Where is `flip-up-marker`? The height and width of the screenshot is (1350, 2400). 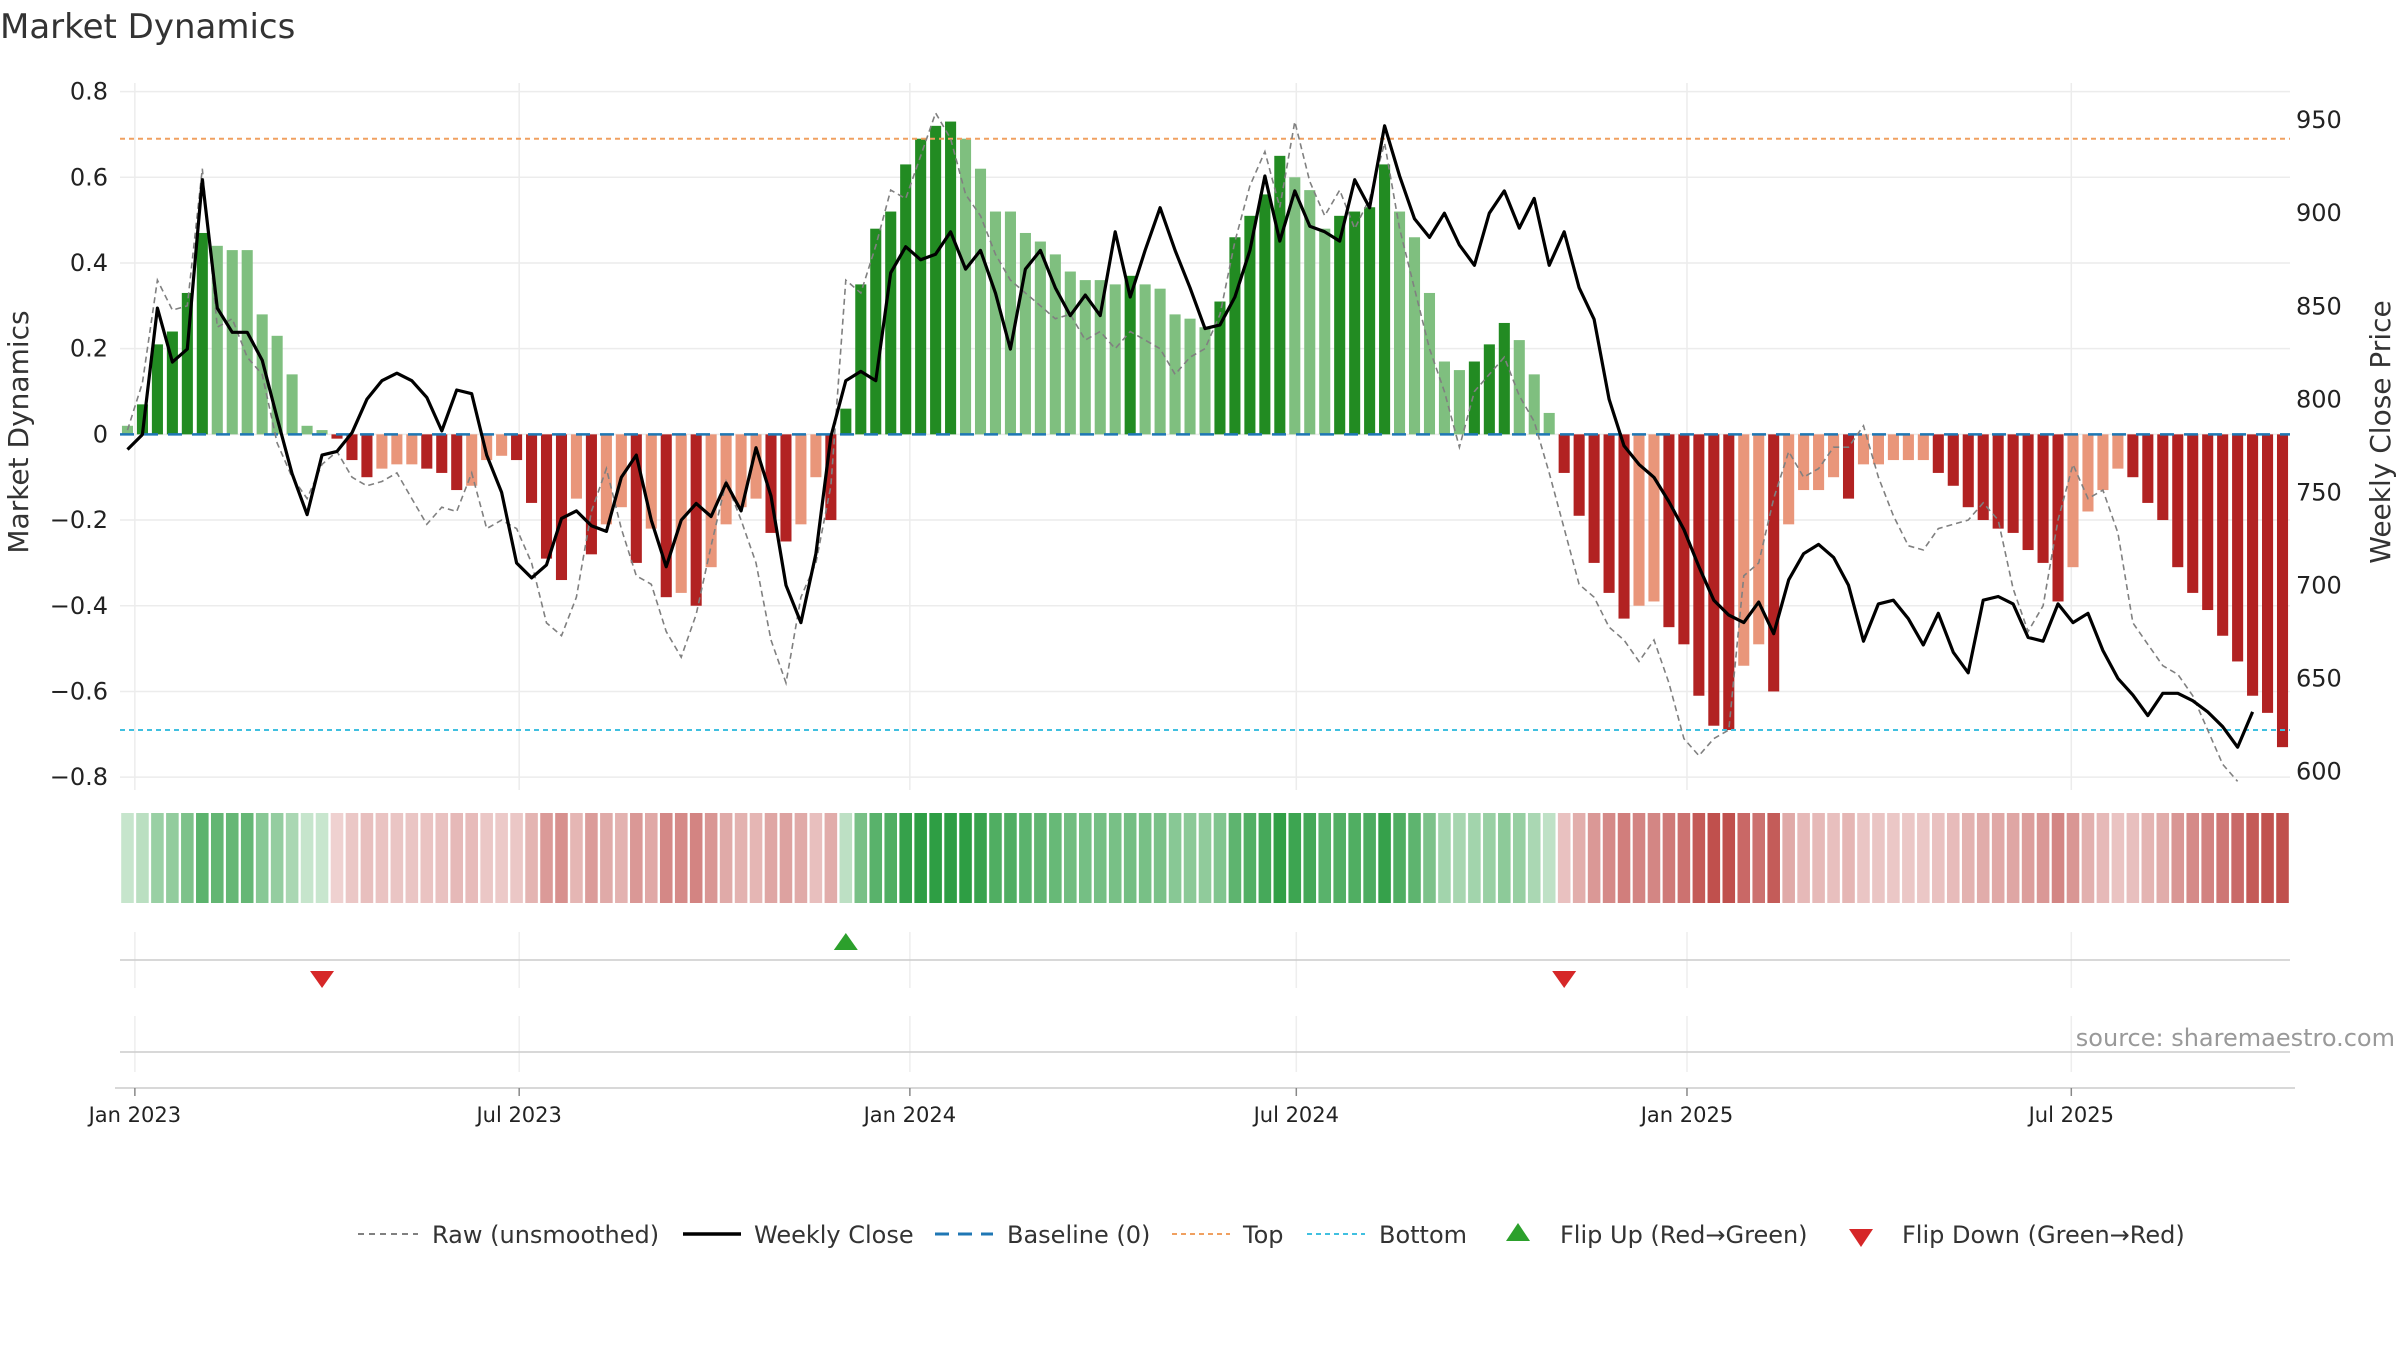
flip-up-marker is located at coordinates (845, 941).